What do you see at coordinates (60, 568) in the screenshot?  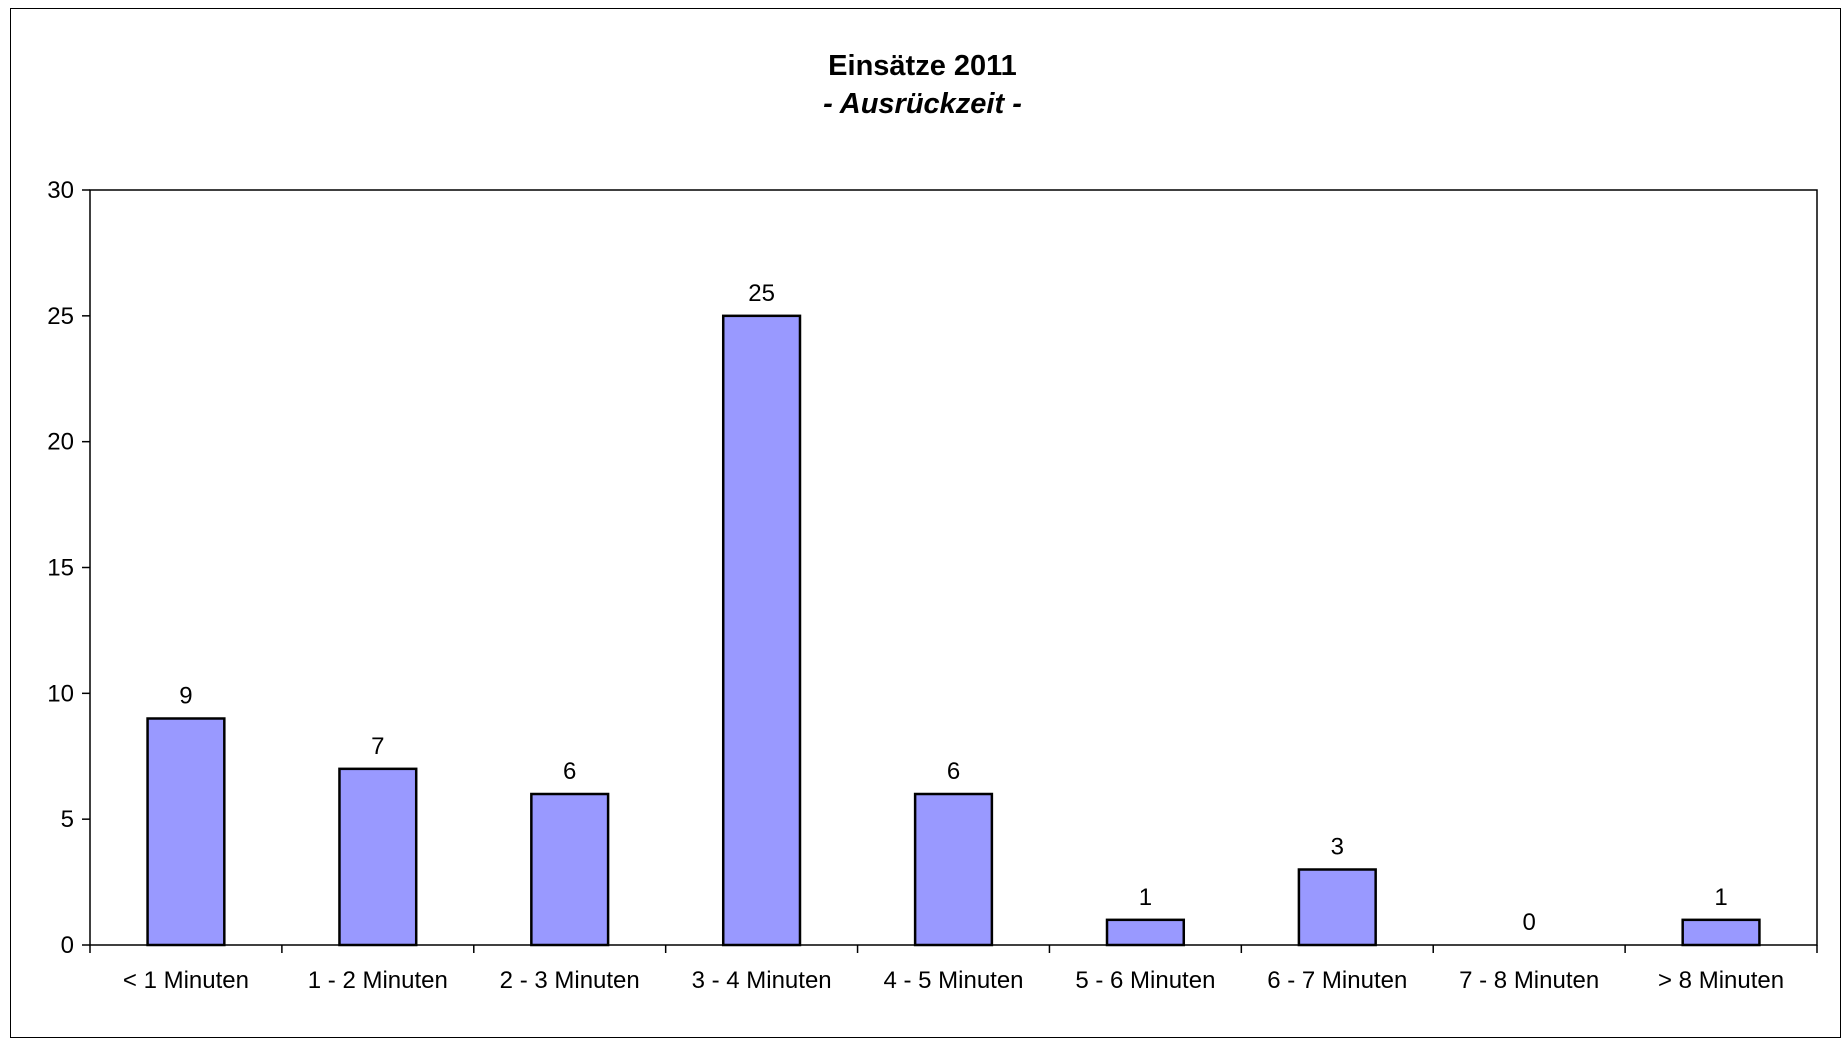 I see `y-tick-label: 15` at bounding box center [60, 568].